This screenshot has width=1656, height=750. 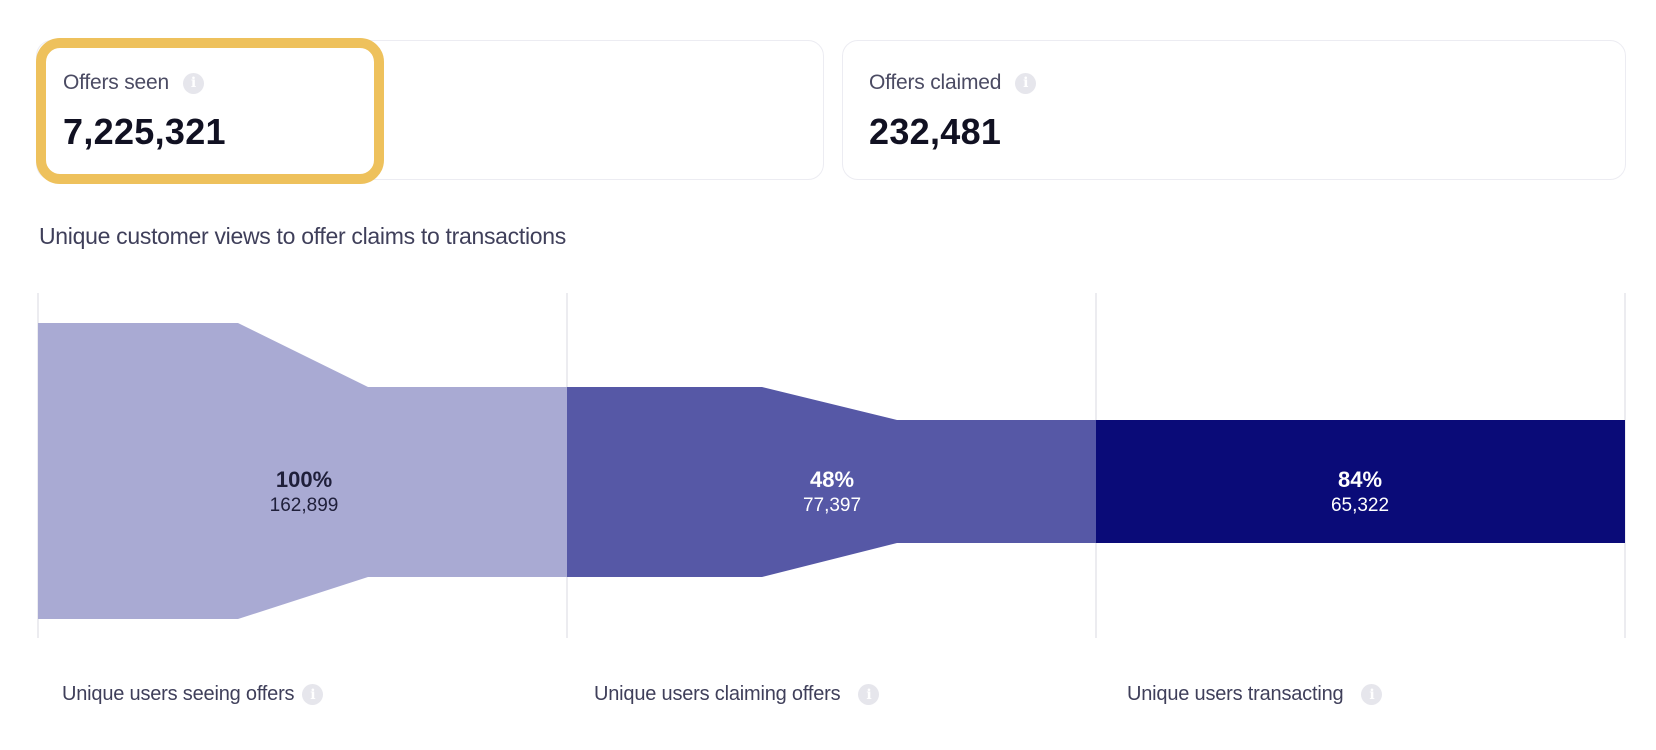 I want to click on offers-seen-card: Offers seen i 7,225,321, so click(x=430, y=110).